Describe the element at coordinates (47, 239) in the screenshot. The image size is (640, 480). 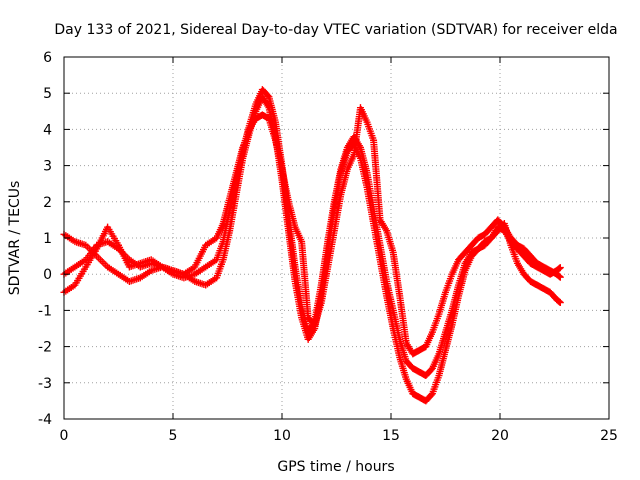
I see `y-tick-label: 1` at that location.